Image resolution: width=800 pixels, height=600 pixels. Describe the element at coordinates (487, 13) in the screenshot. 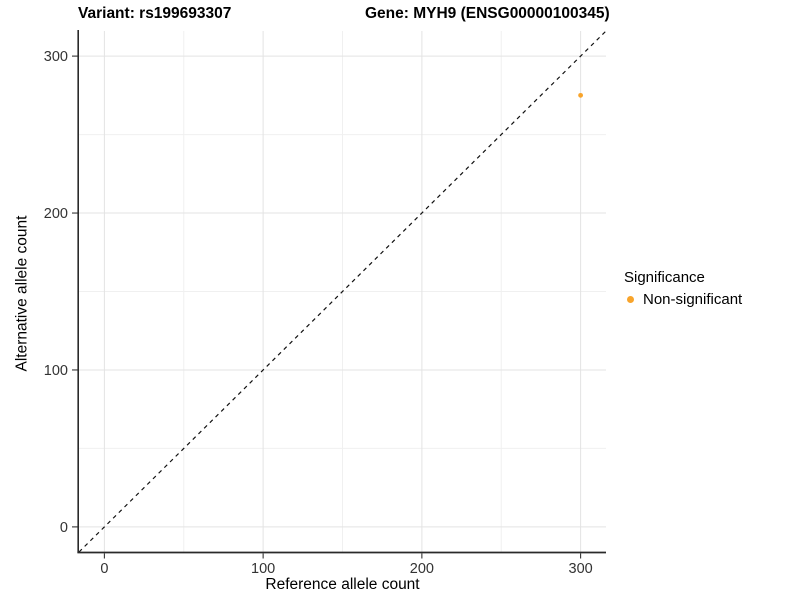

I see `gene-title: Gene: MYH9 (ENSG00000100345)` at that location.